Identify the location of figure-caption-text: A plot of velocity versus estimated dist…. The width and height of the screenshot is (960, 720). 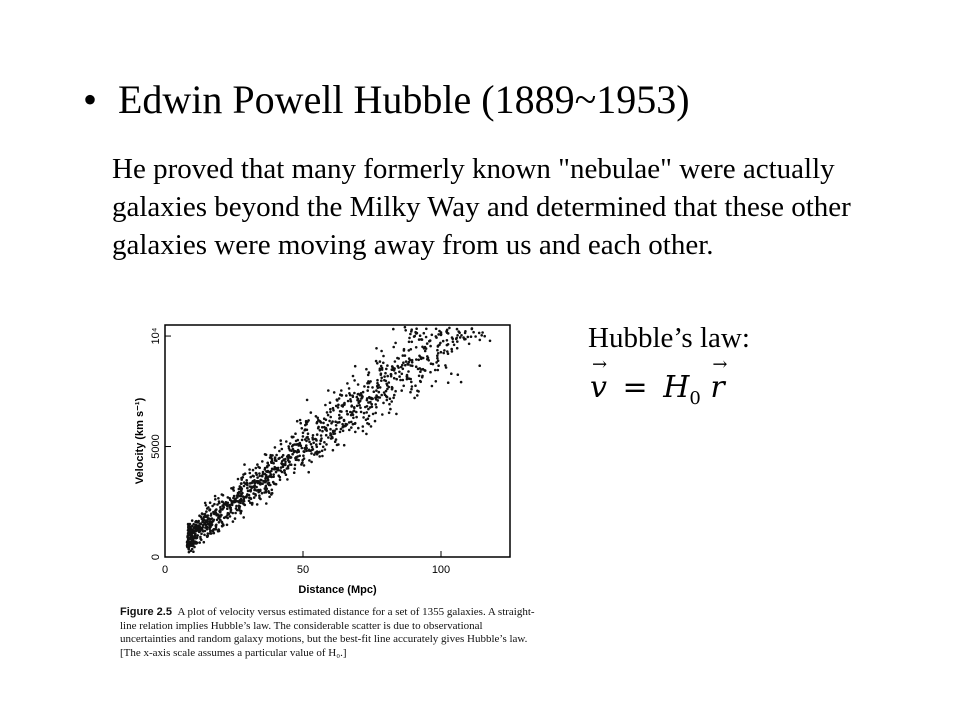
(327, 632).